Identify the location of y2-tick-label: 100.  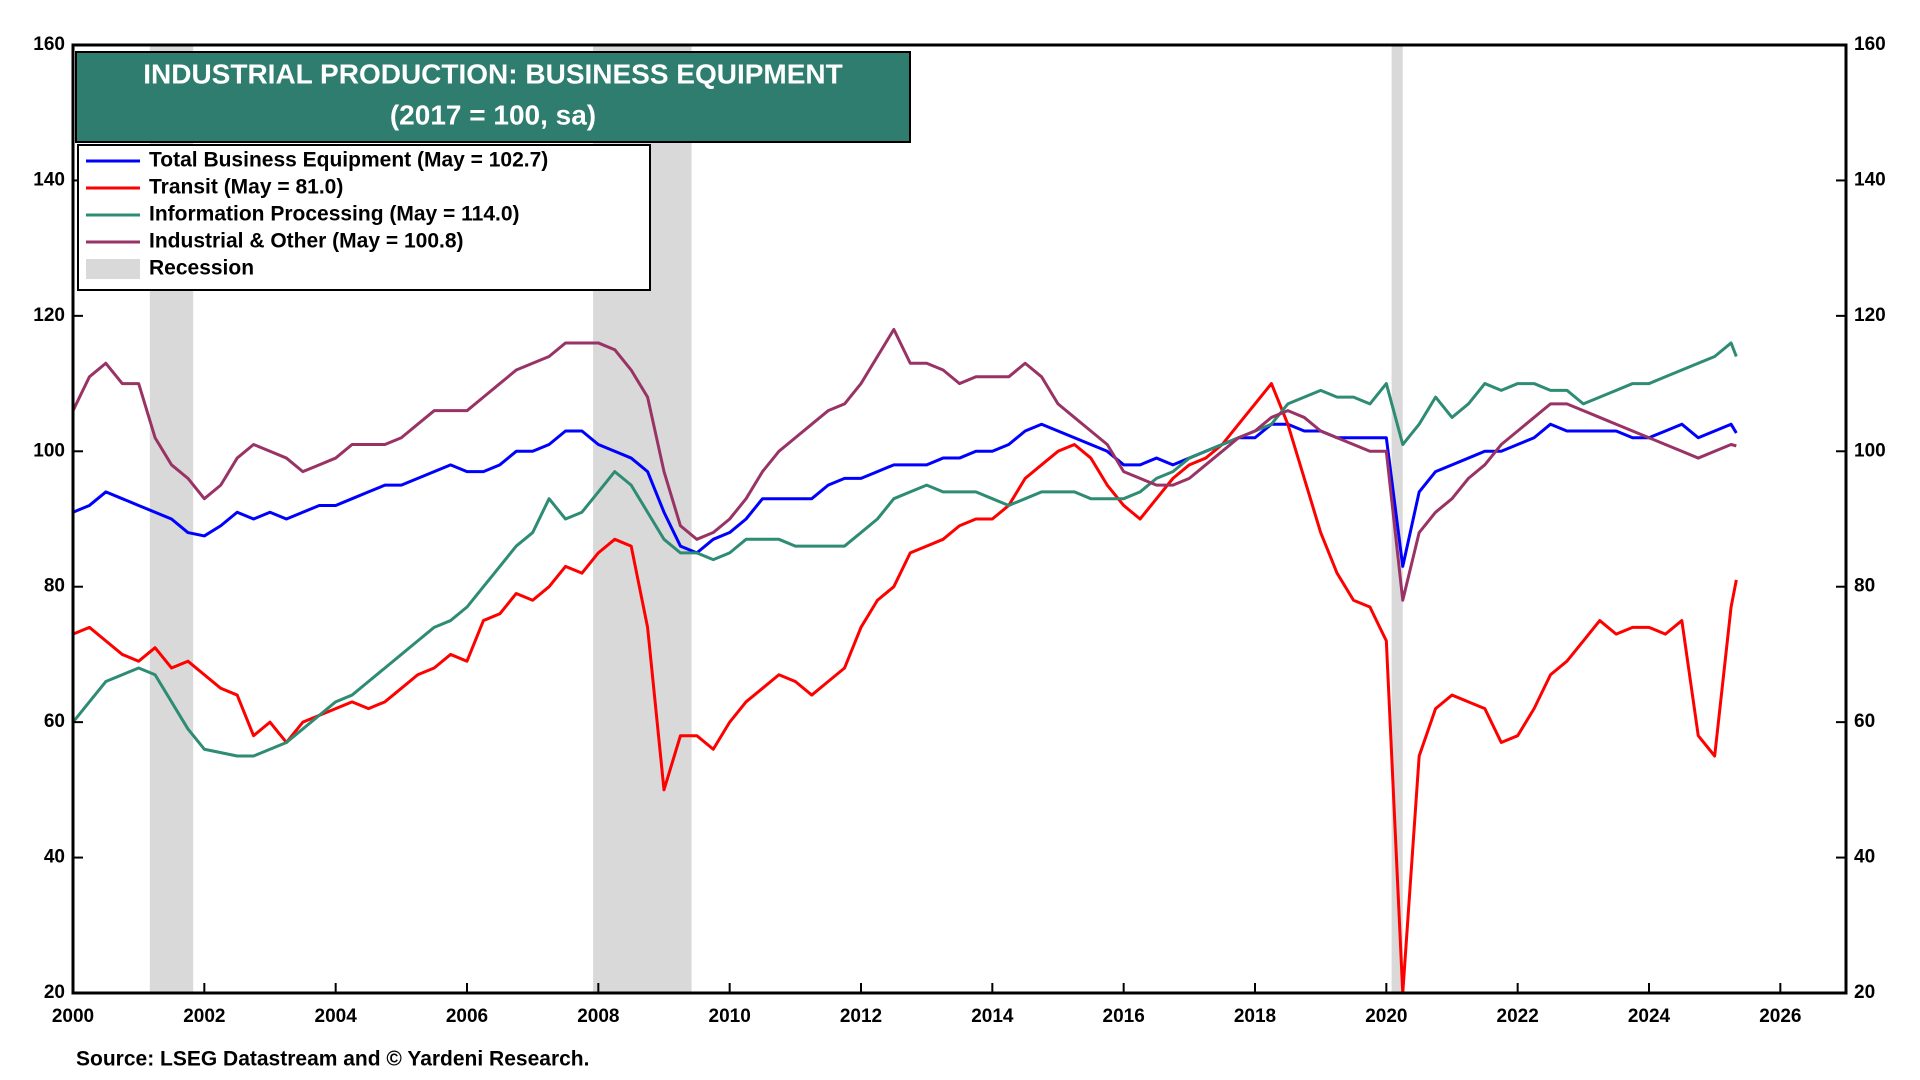
(1870, 450).